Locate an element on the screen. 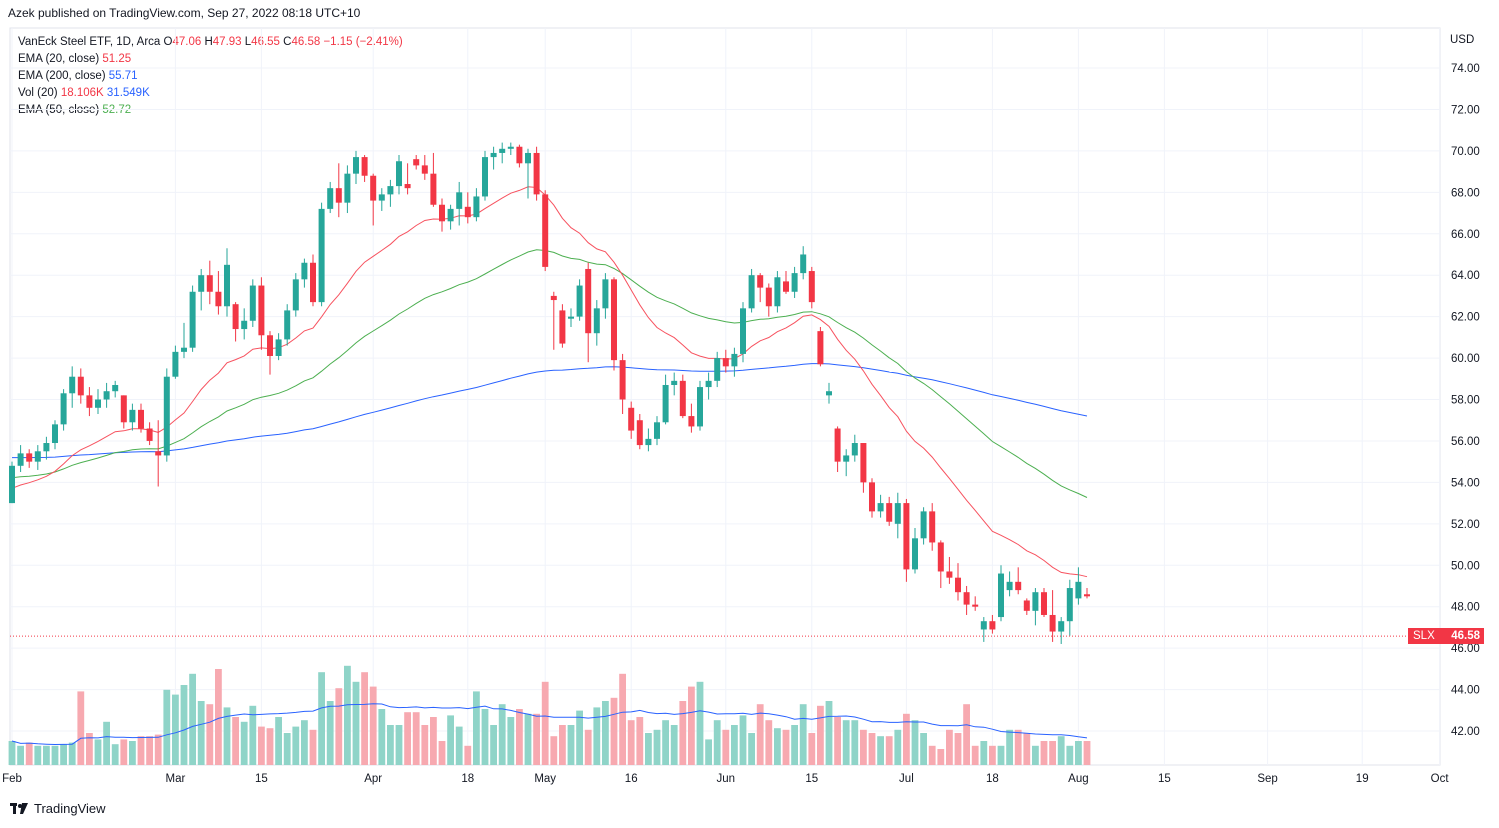  low-value: 46.55 is located at coordinates (265, 42).